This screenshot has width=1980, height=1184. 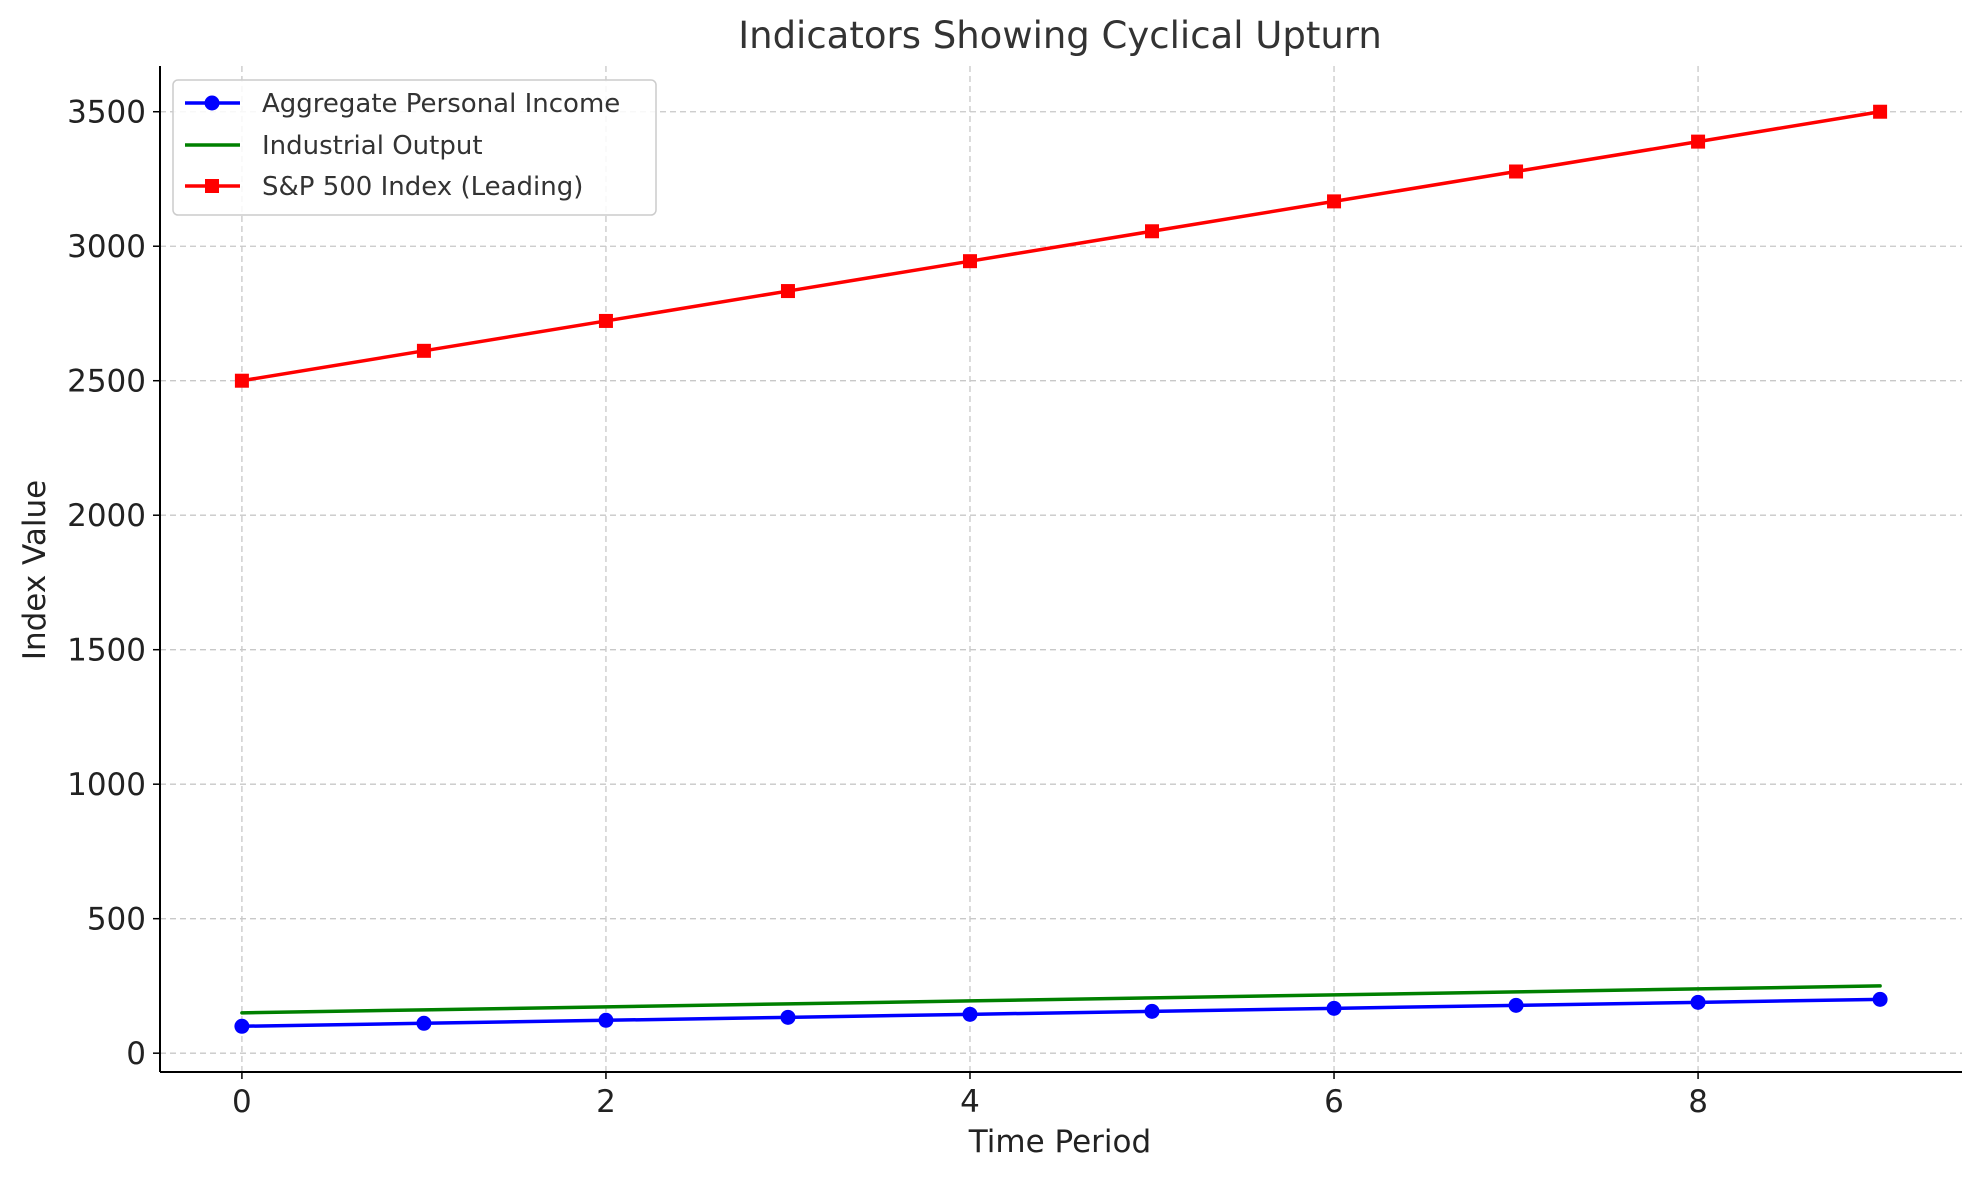 What do you see at coordinates (606, 1102) in the screenshot?
I see `x-tick-label: 2` at bounding box center [606, 1102].